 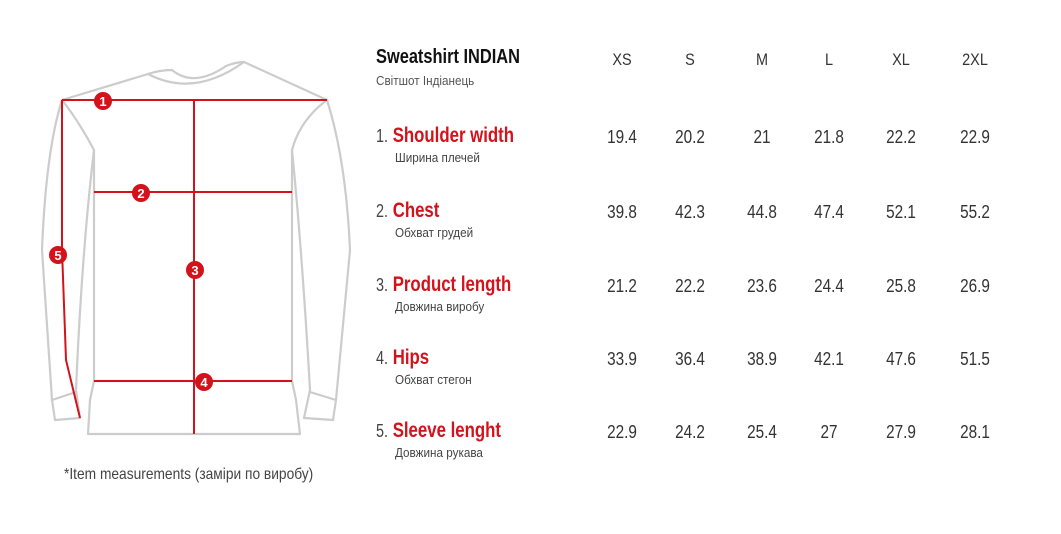 What do you see at coordinates (382, 285) in the screenshot?
I see `row-number: 3.` at bounding box center [382, 285].